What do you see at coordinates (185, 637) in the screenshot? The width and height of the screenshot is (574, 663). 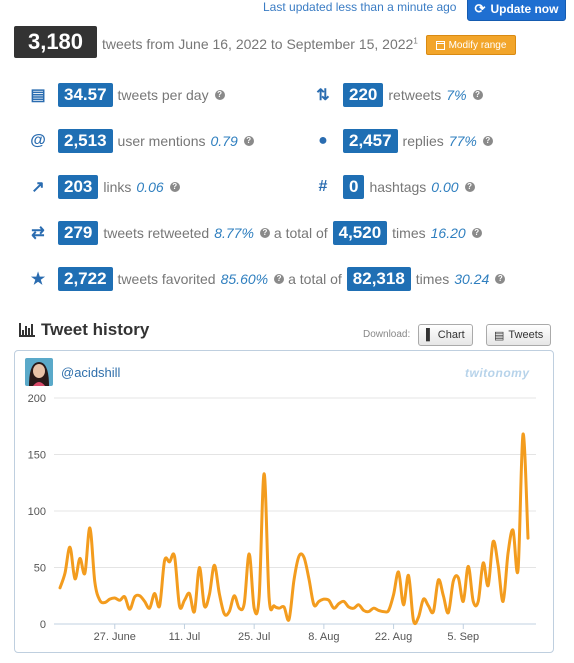 I see `x-tick-label: 11. Jul` at bounding box center [185, 637].